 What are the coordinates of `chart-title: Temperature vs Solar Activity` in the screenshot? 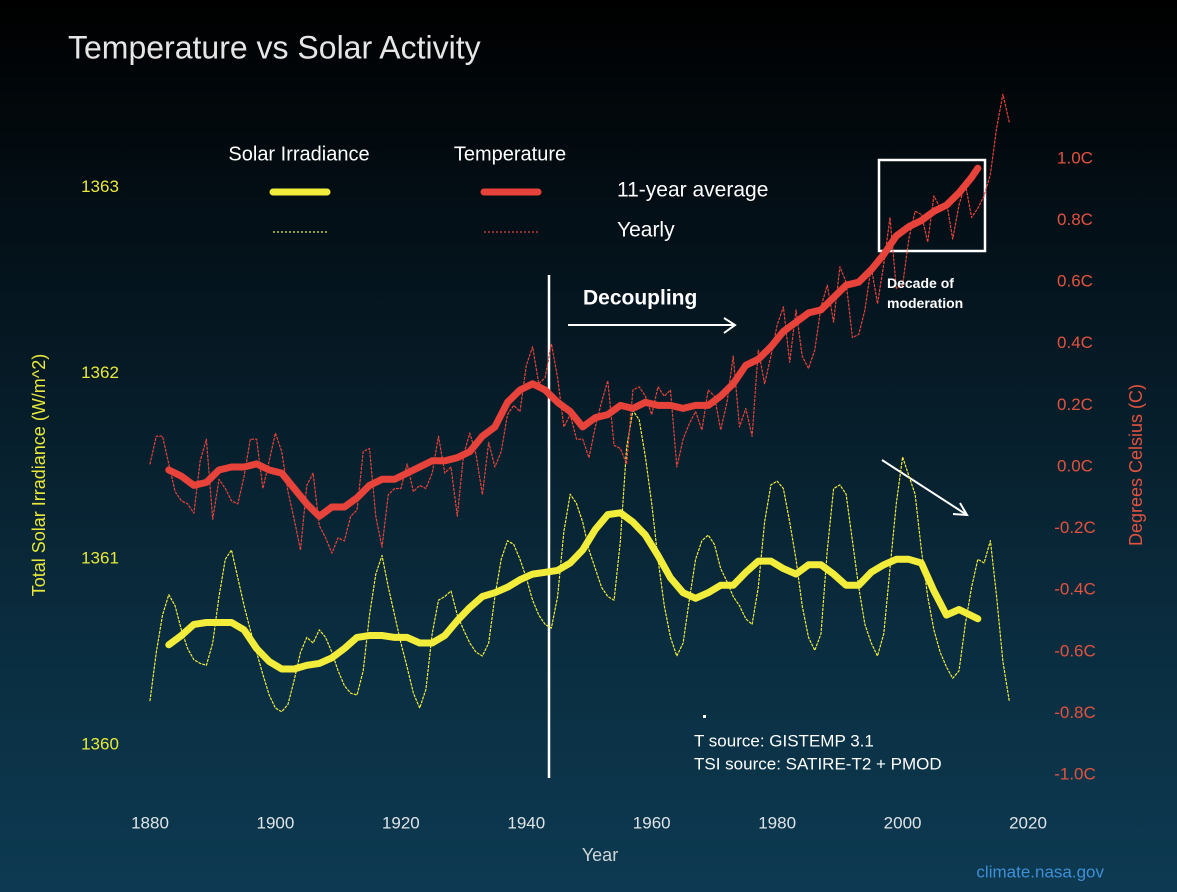 It's located at (274, 47).